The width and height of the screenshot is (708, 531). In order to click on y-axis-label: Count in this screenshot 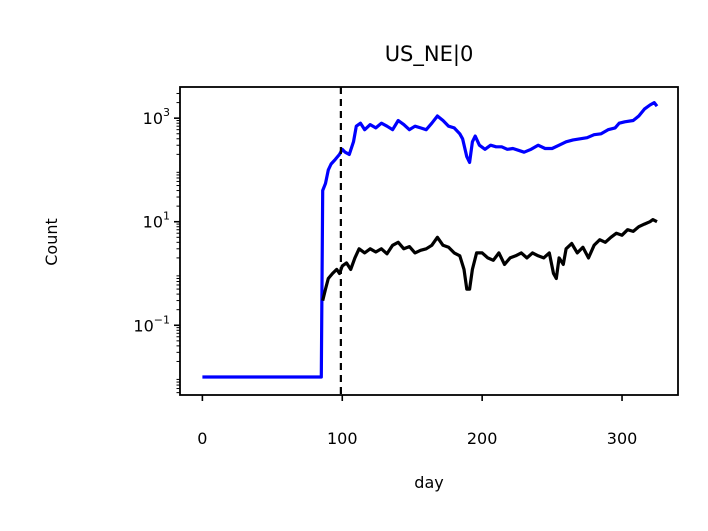, I will do `click(51, 242)`.